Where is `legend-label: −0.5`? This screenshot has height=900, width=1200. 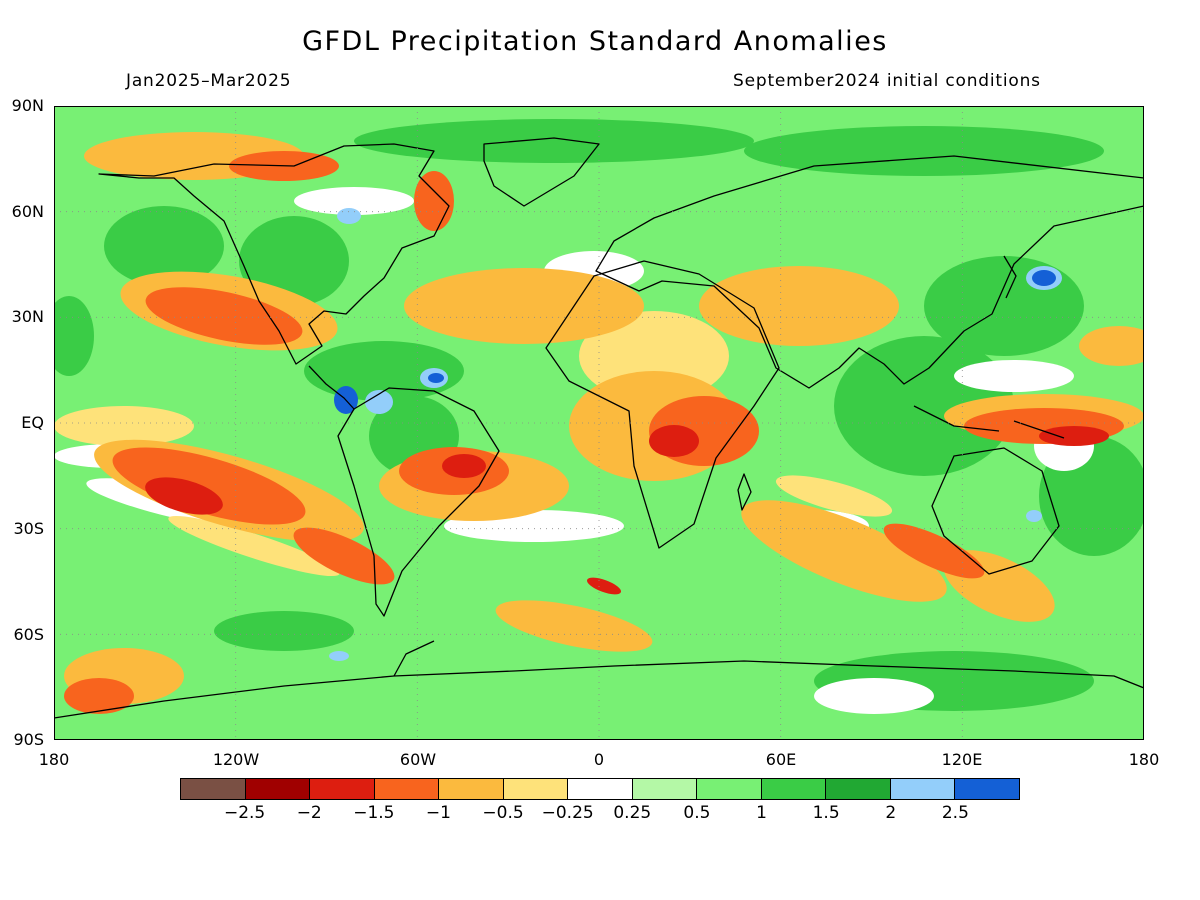 legend-label: −0.5 is located at coordinates (503, 813).